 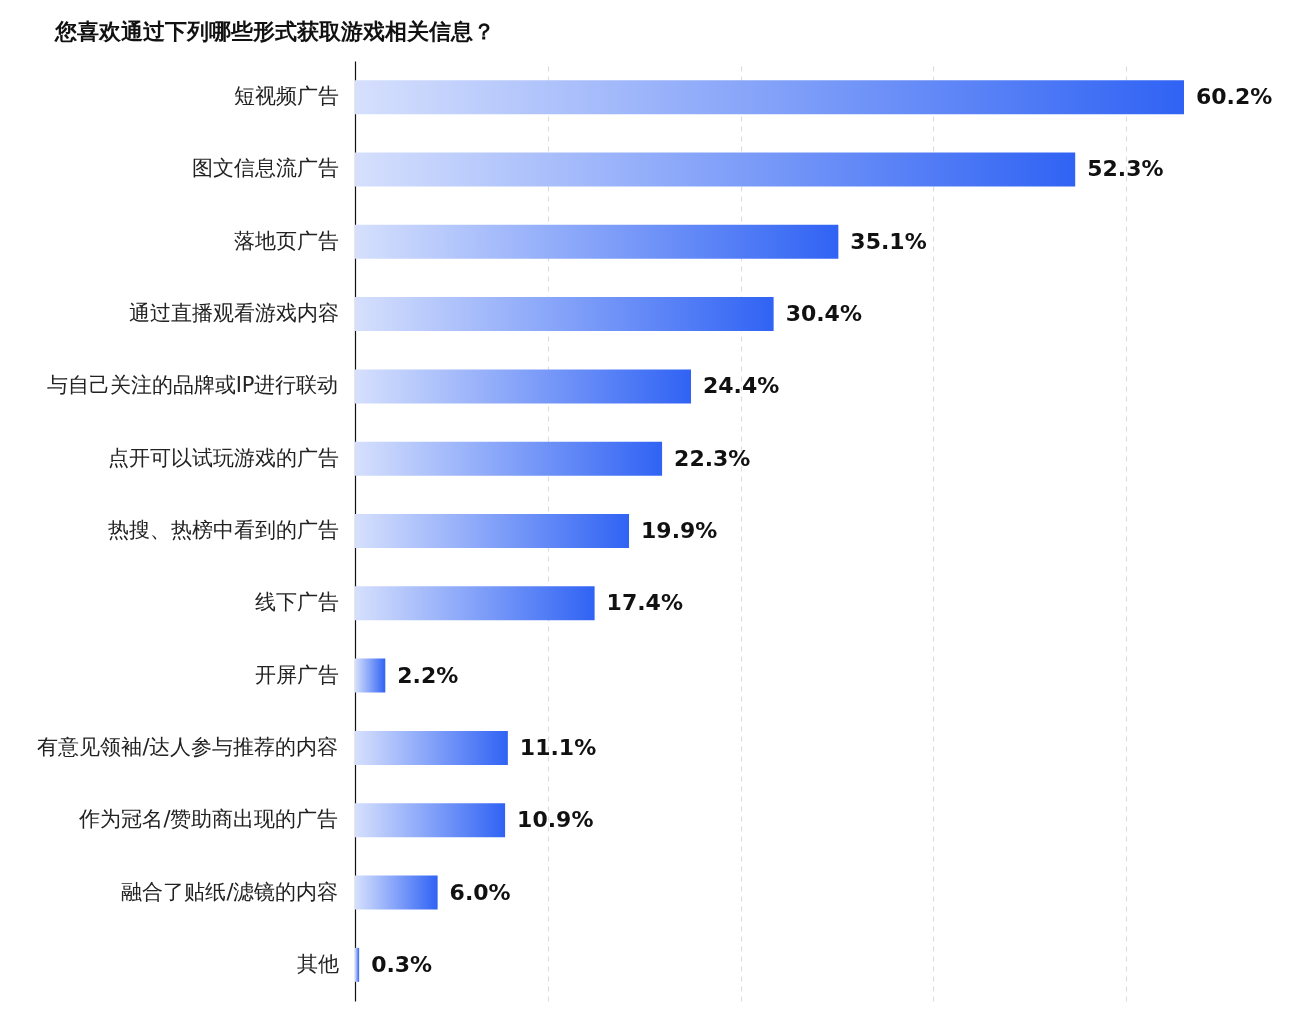 I want to click on data-label: 17.4%, so click(x=644, y=603).